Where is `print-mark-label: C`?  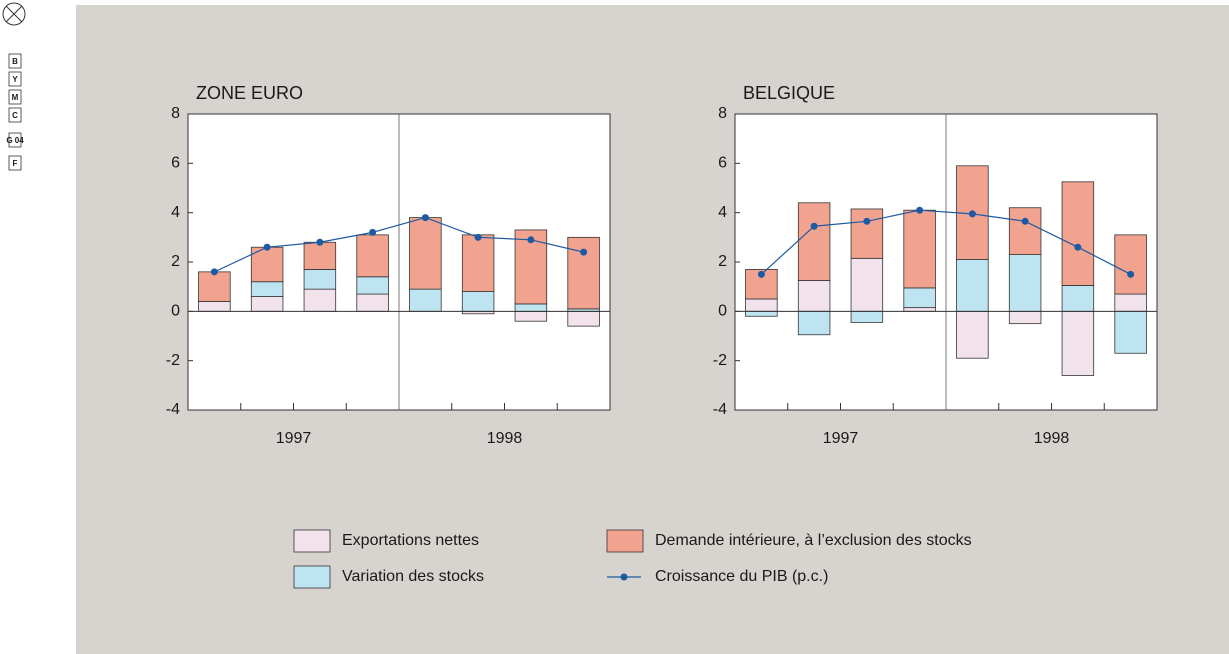 print-mark-label: C is located at coordinates (15, 115).